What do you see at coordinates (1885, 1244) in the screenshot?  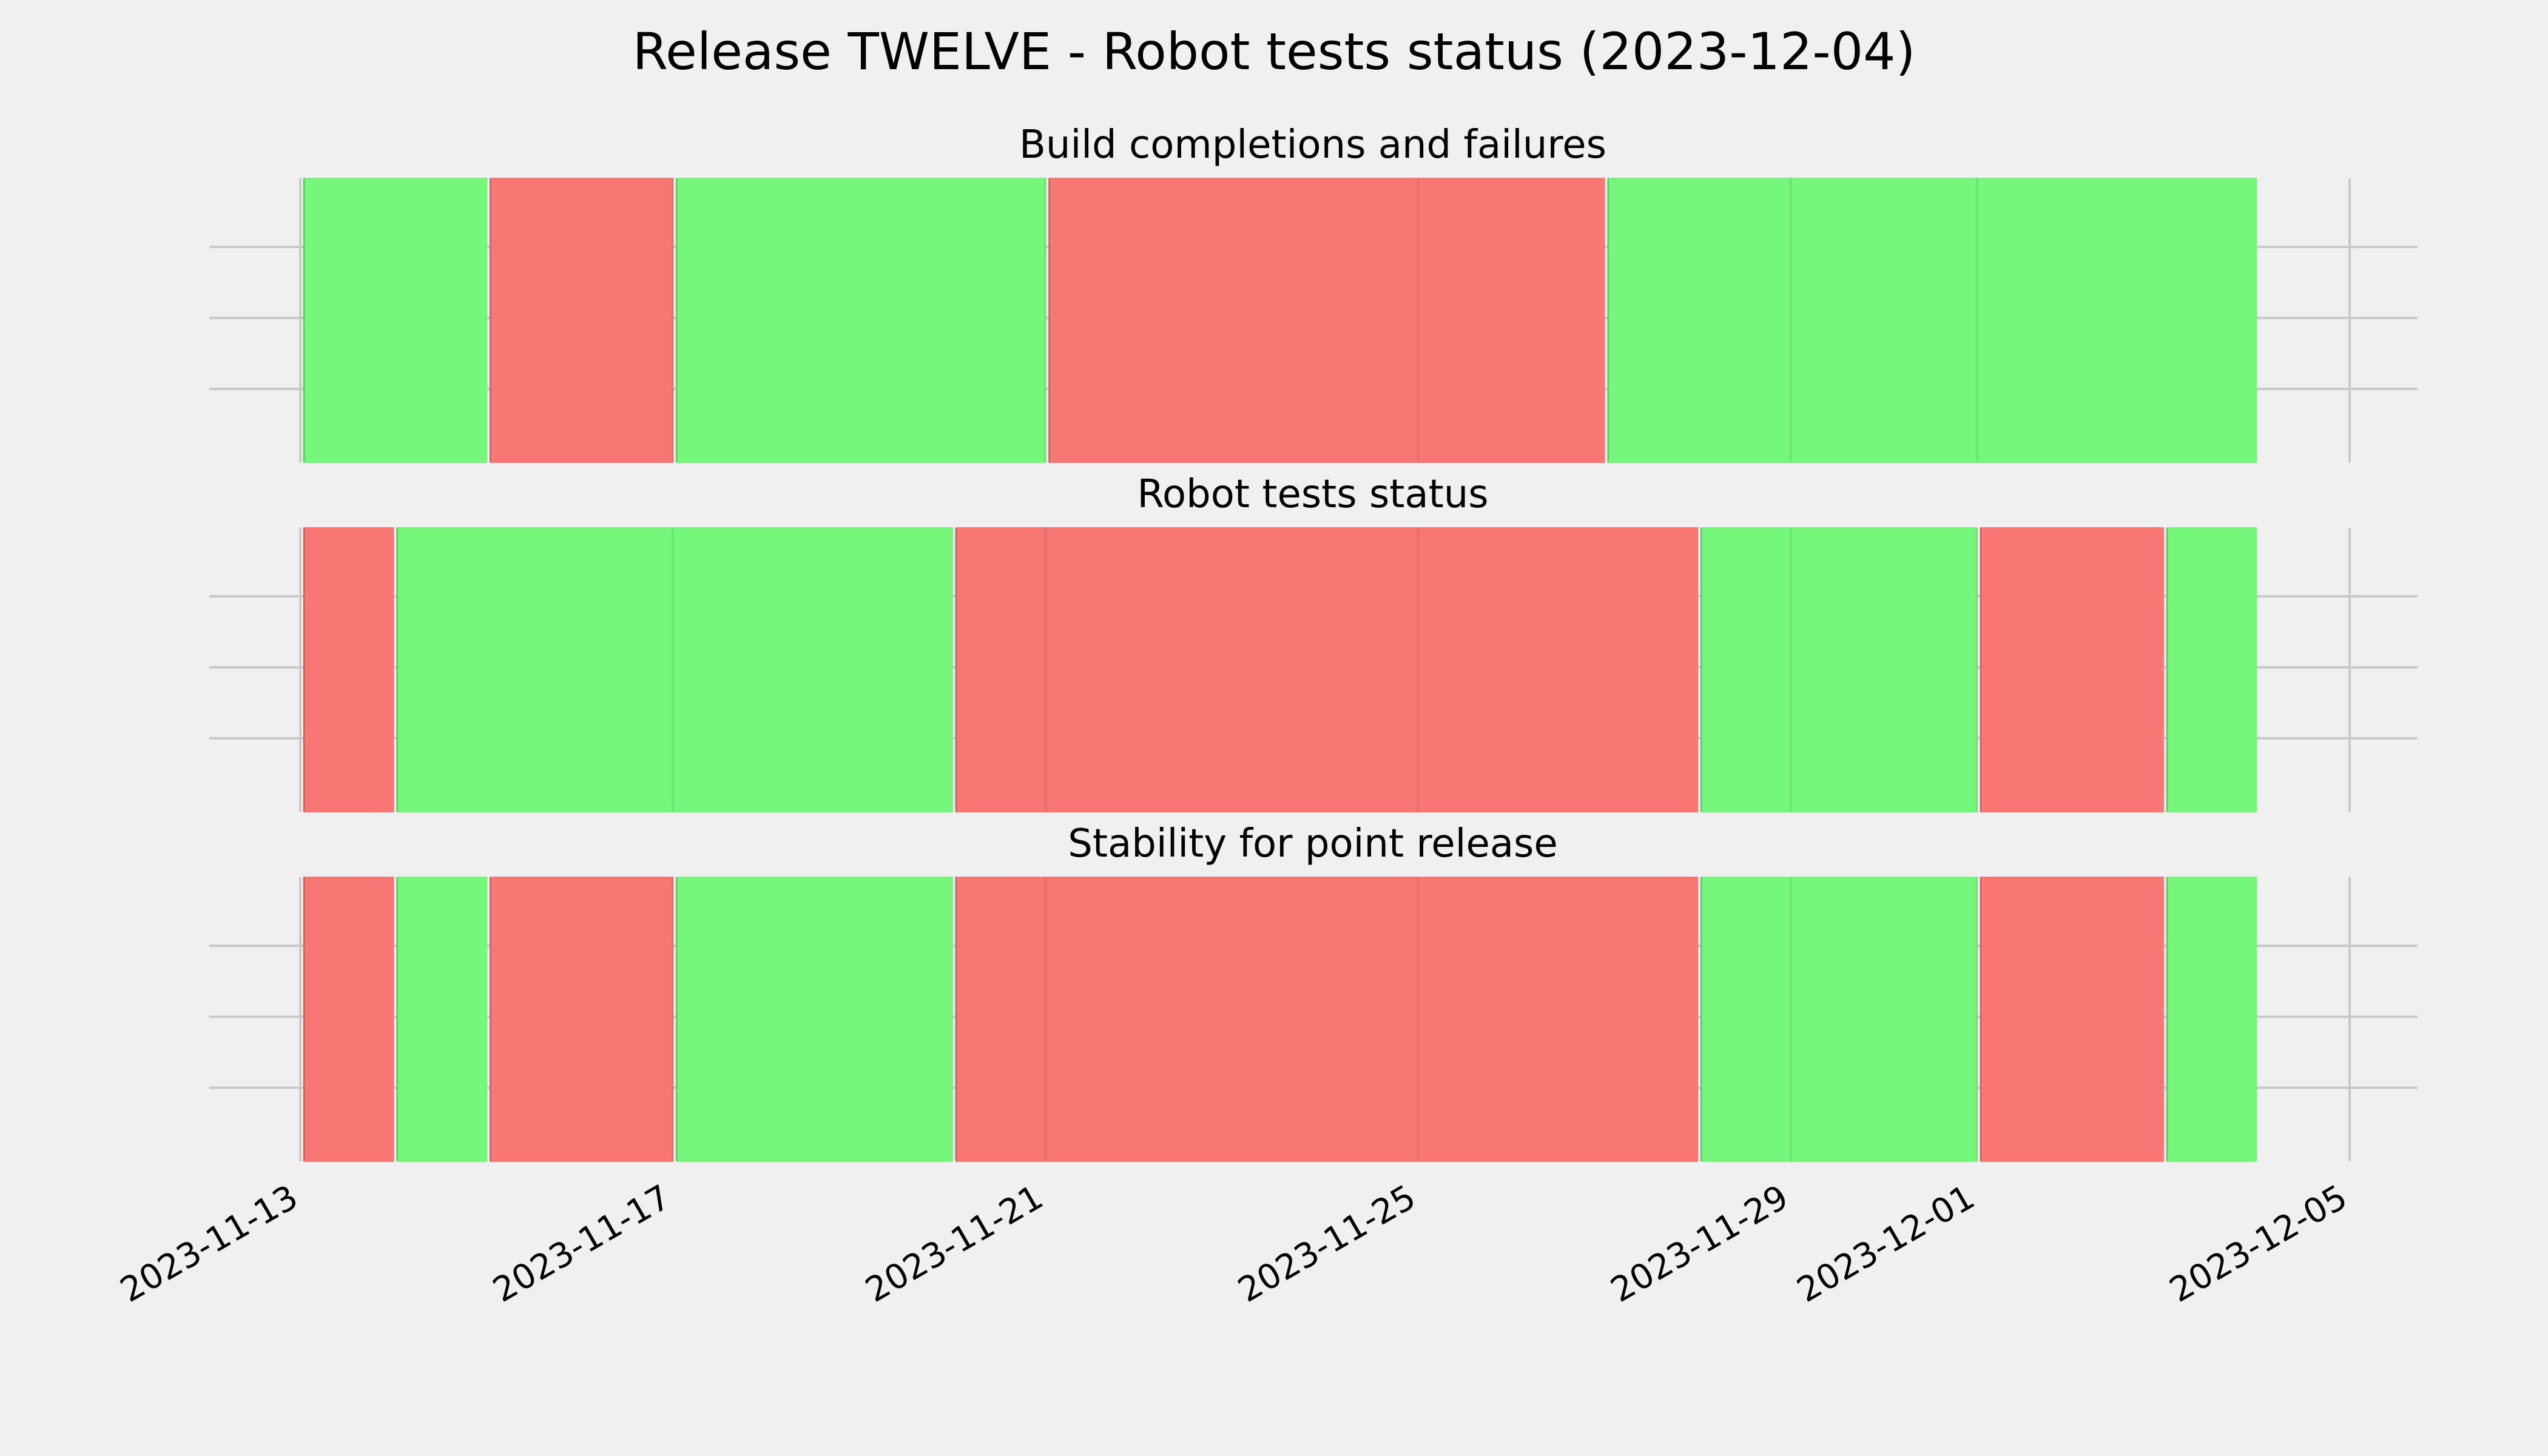 I see `x-tick-label: 2023-12-01` at bounding box center [1885, 1244].